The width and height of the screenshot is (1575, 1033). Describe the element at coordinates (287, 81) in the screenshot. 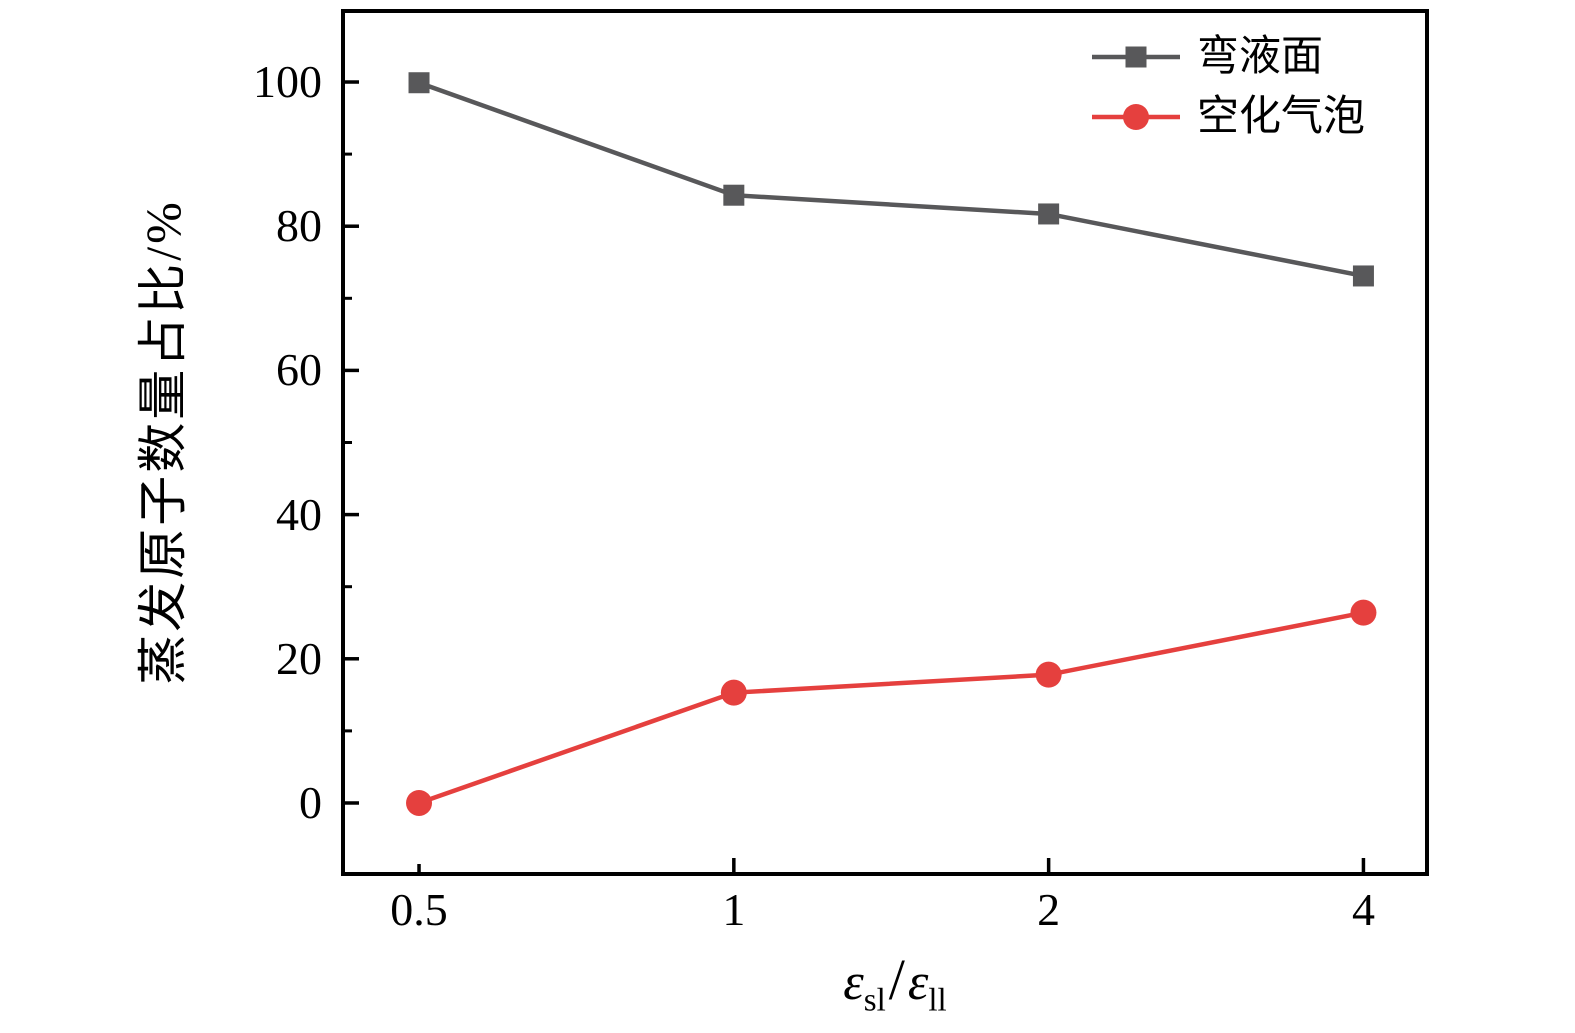

I see `y-tick-label: 100` at that location.